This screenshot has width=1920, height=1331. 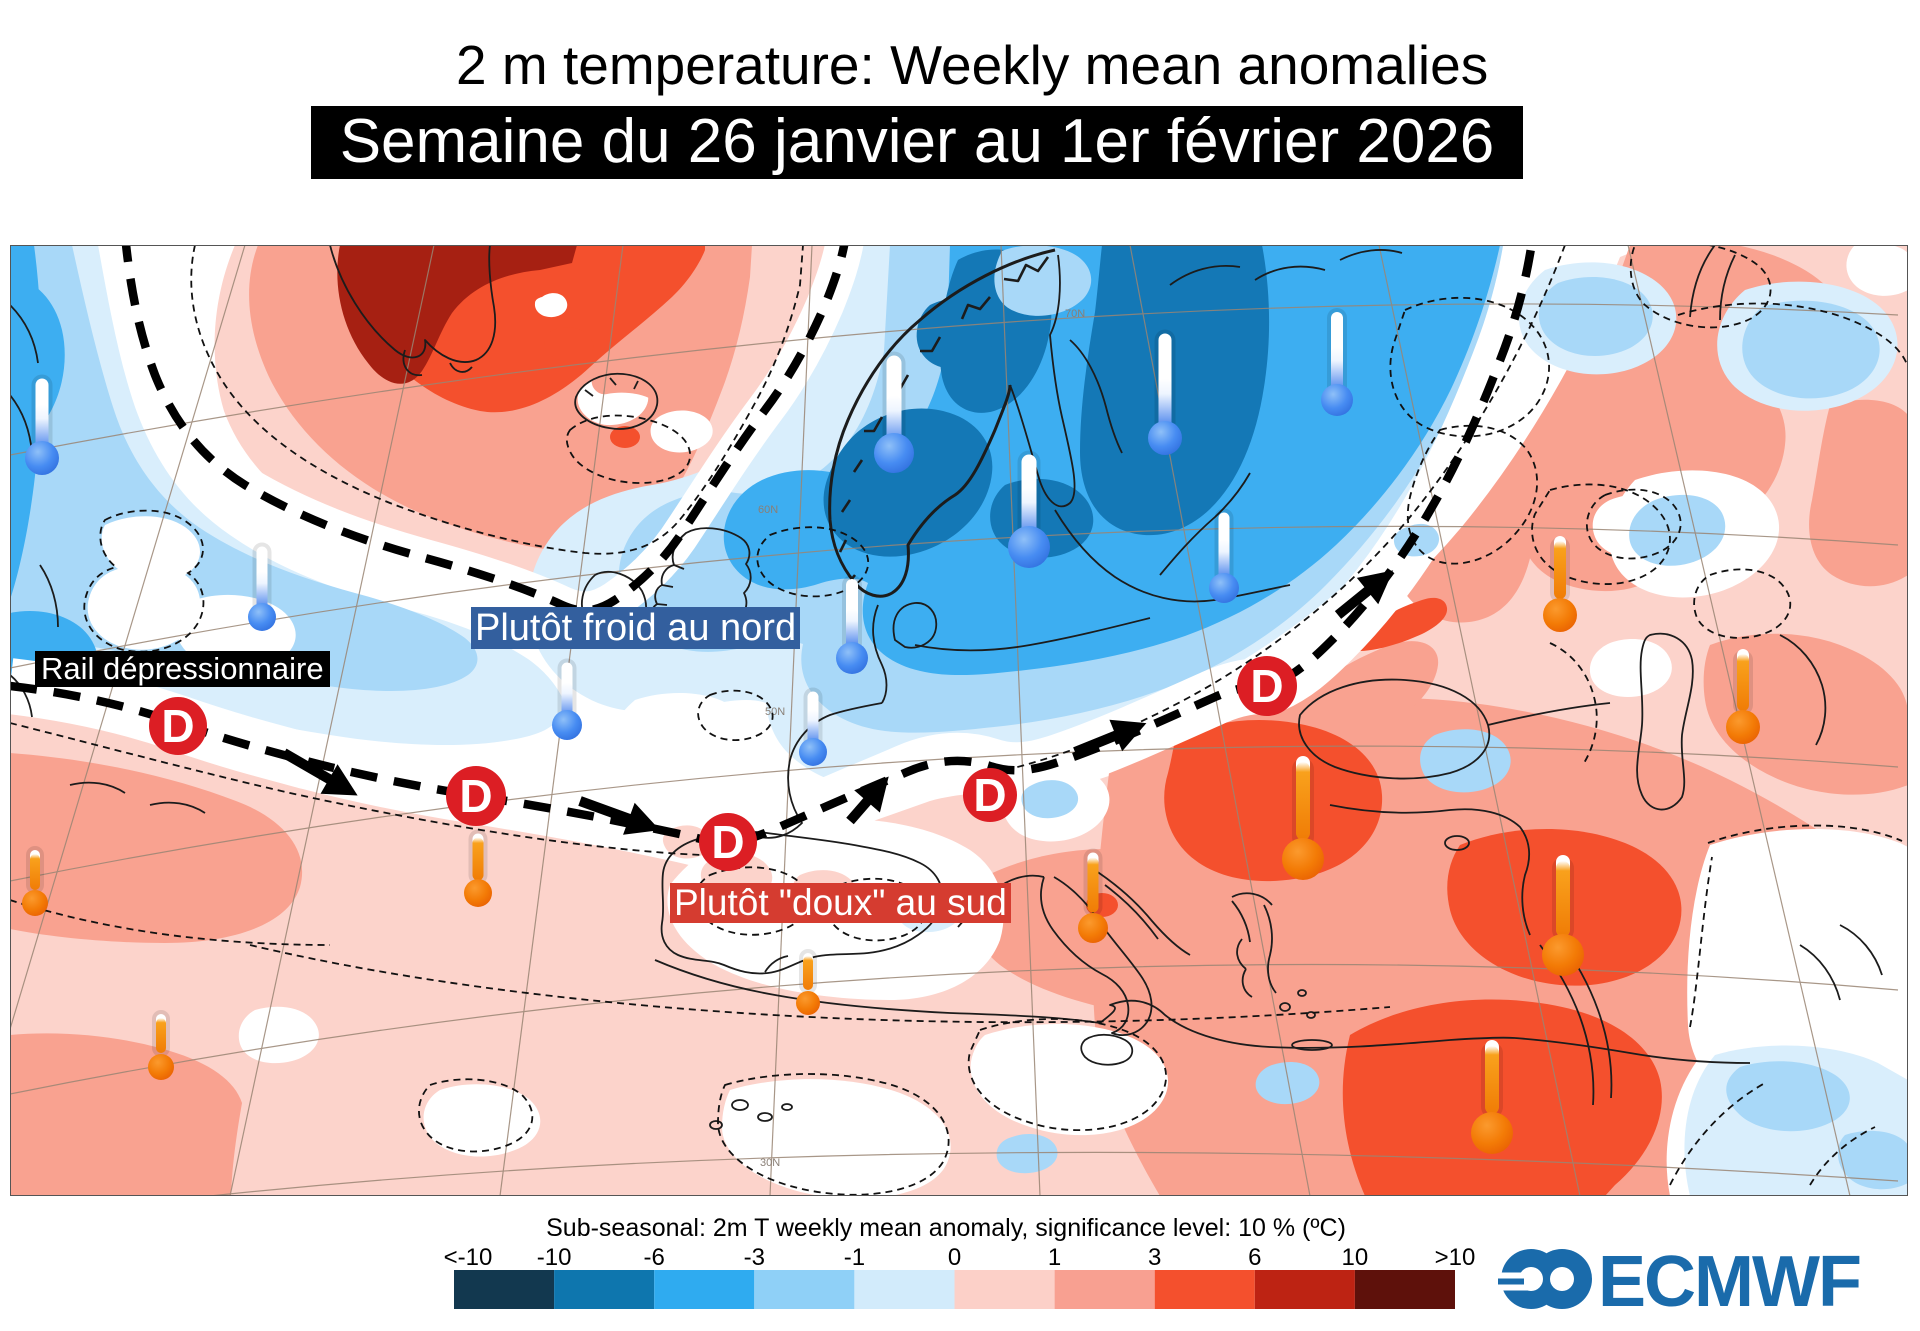 I want to click on svg-text: 1, so click(x=1054, y=1257).